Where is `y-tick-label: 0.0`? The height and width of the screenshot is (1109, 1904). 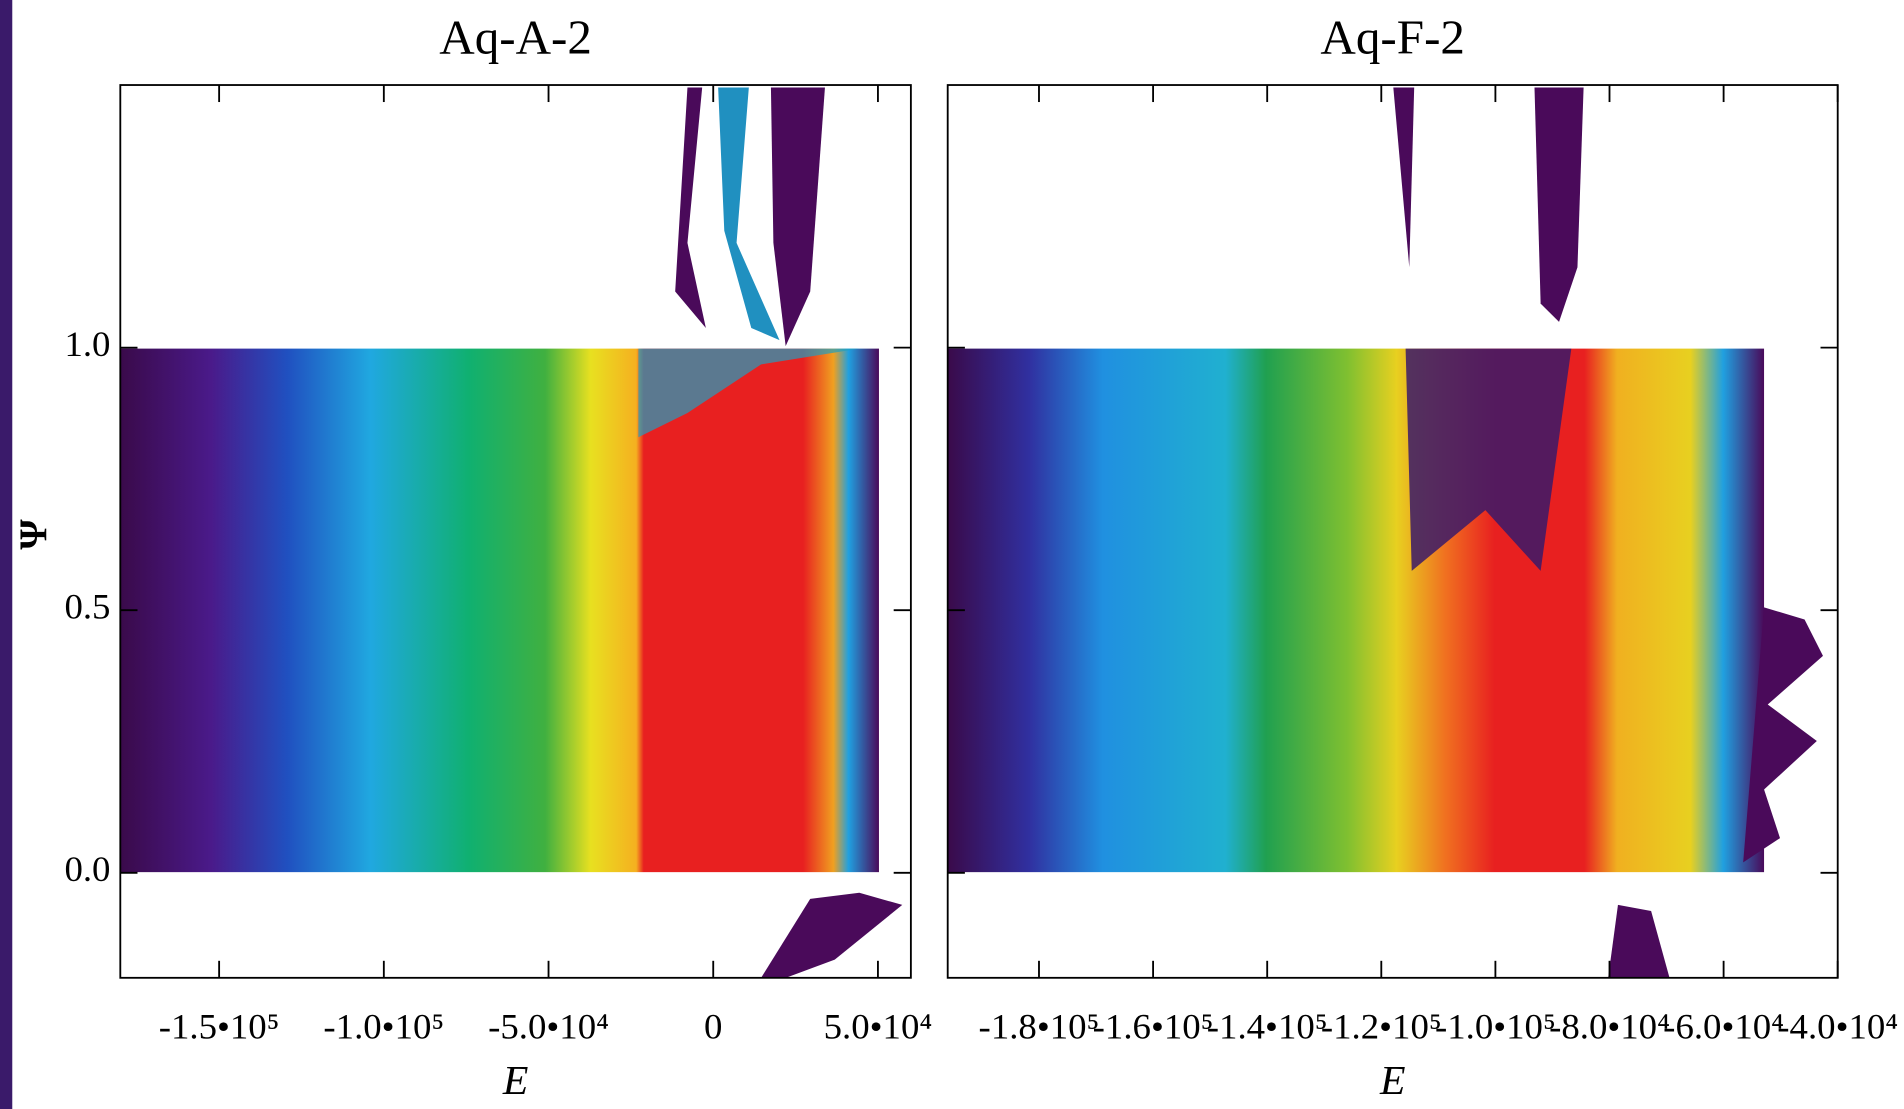
y-tick-label: 0.0 is located at coordinates (87, 868).